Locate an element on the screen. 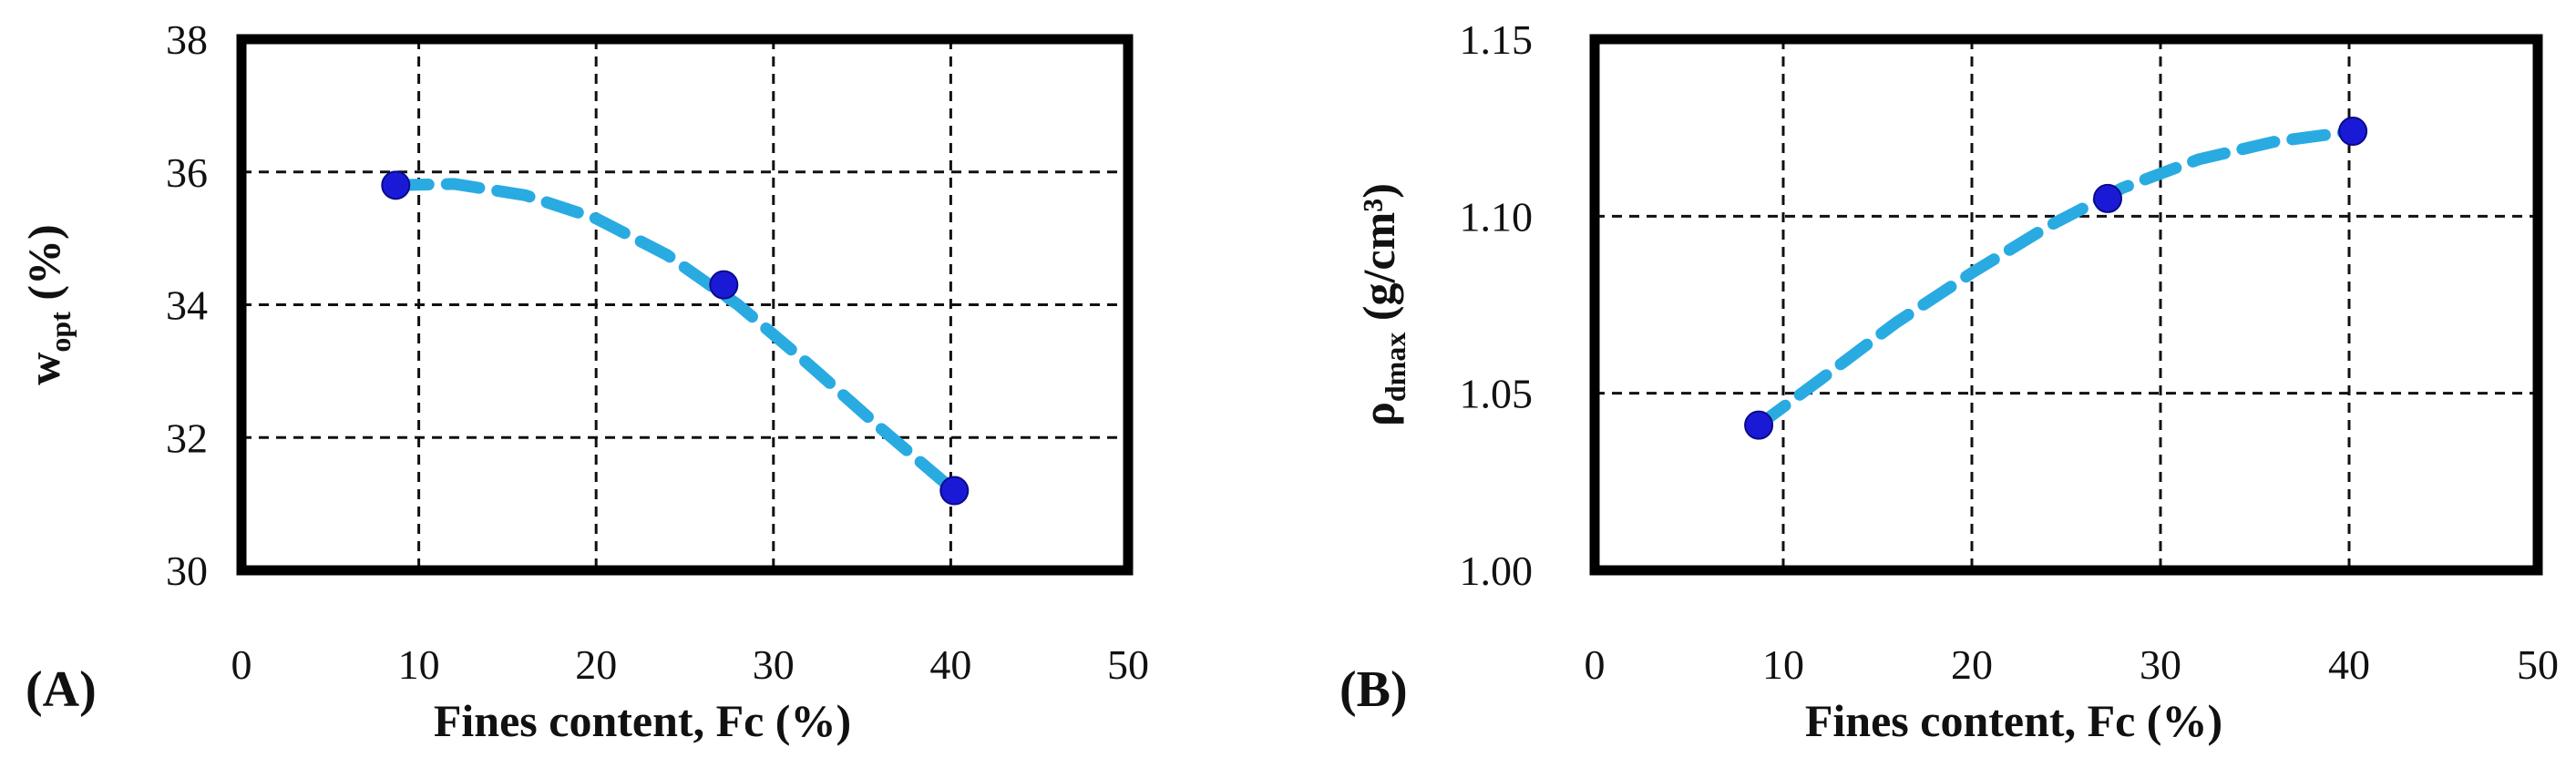  y-axis-label: ρdmax (g/cm³) is located at coordinates (1382, 304).